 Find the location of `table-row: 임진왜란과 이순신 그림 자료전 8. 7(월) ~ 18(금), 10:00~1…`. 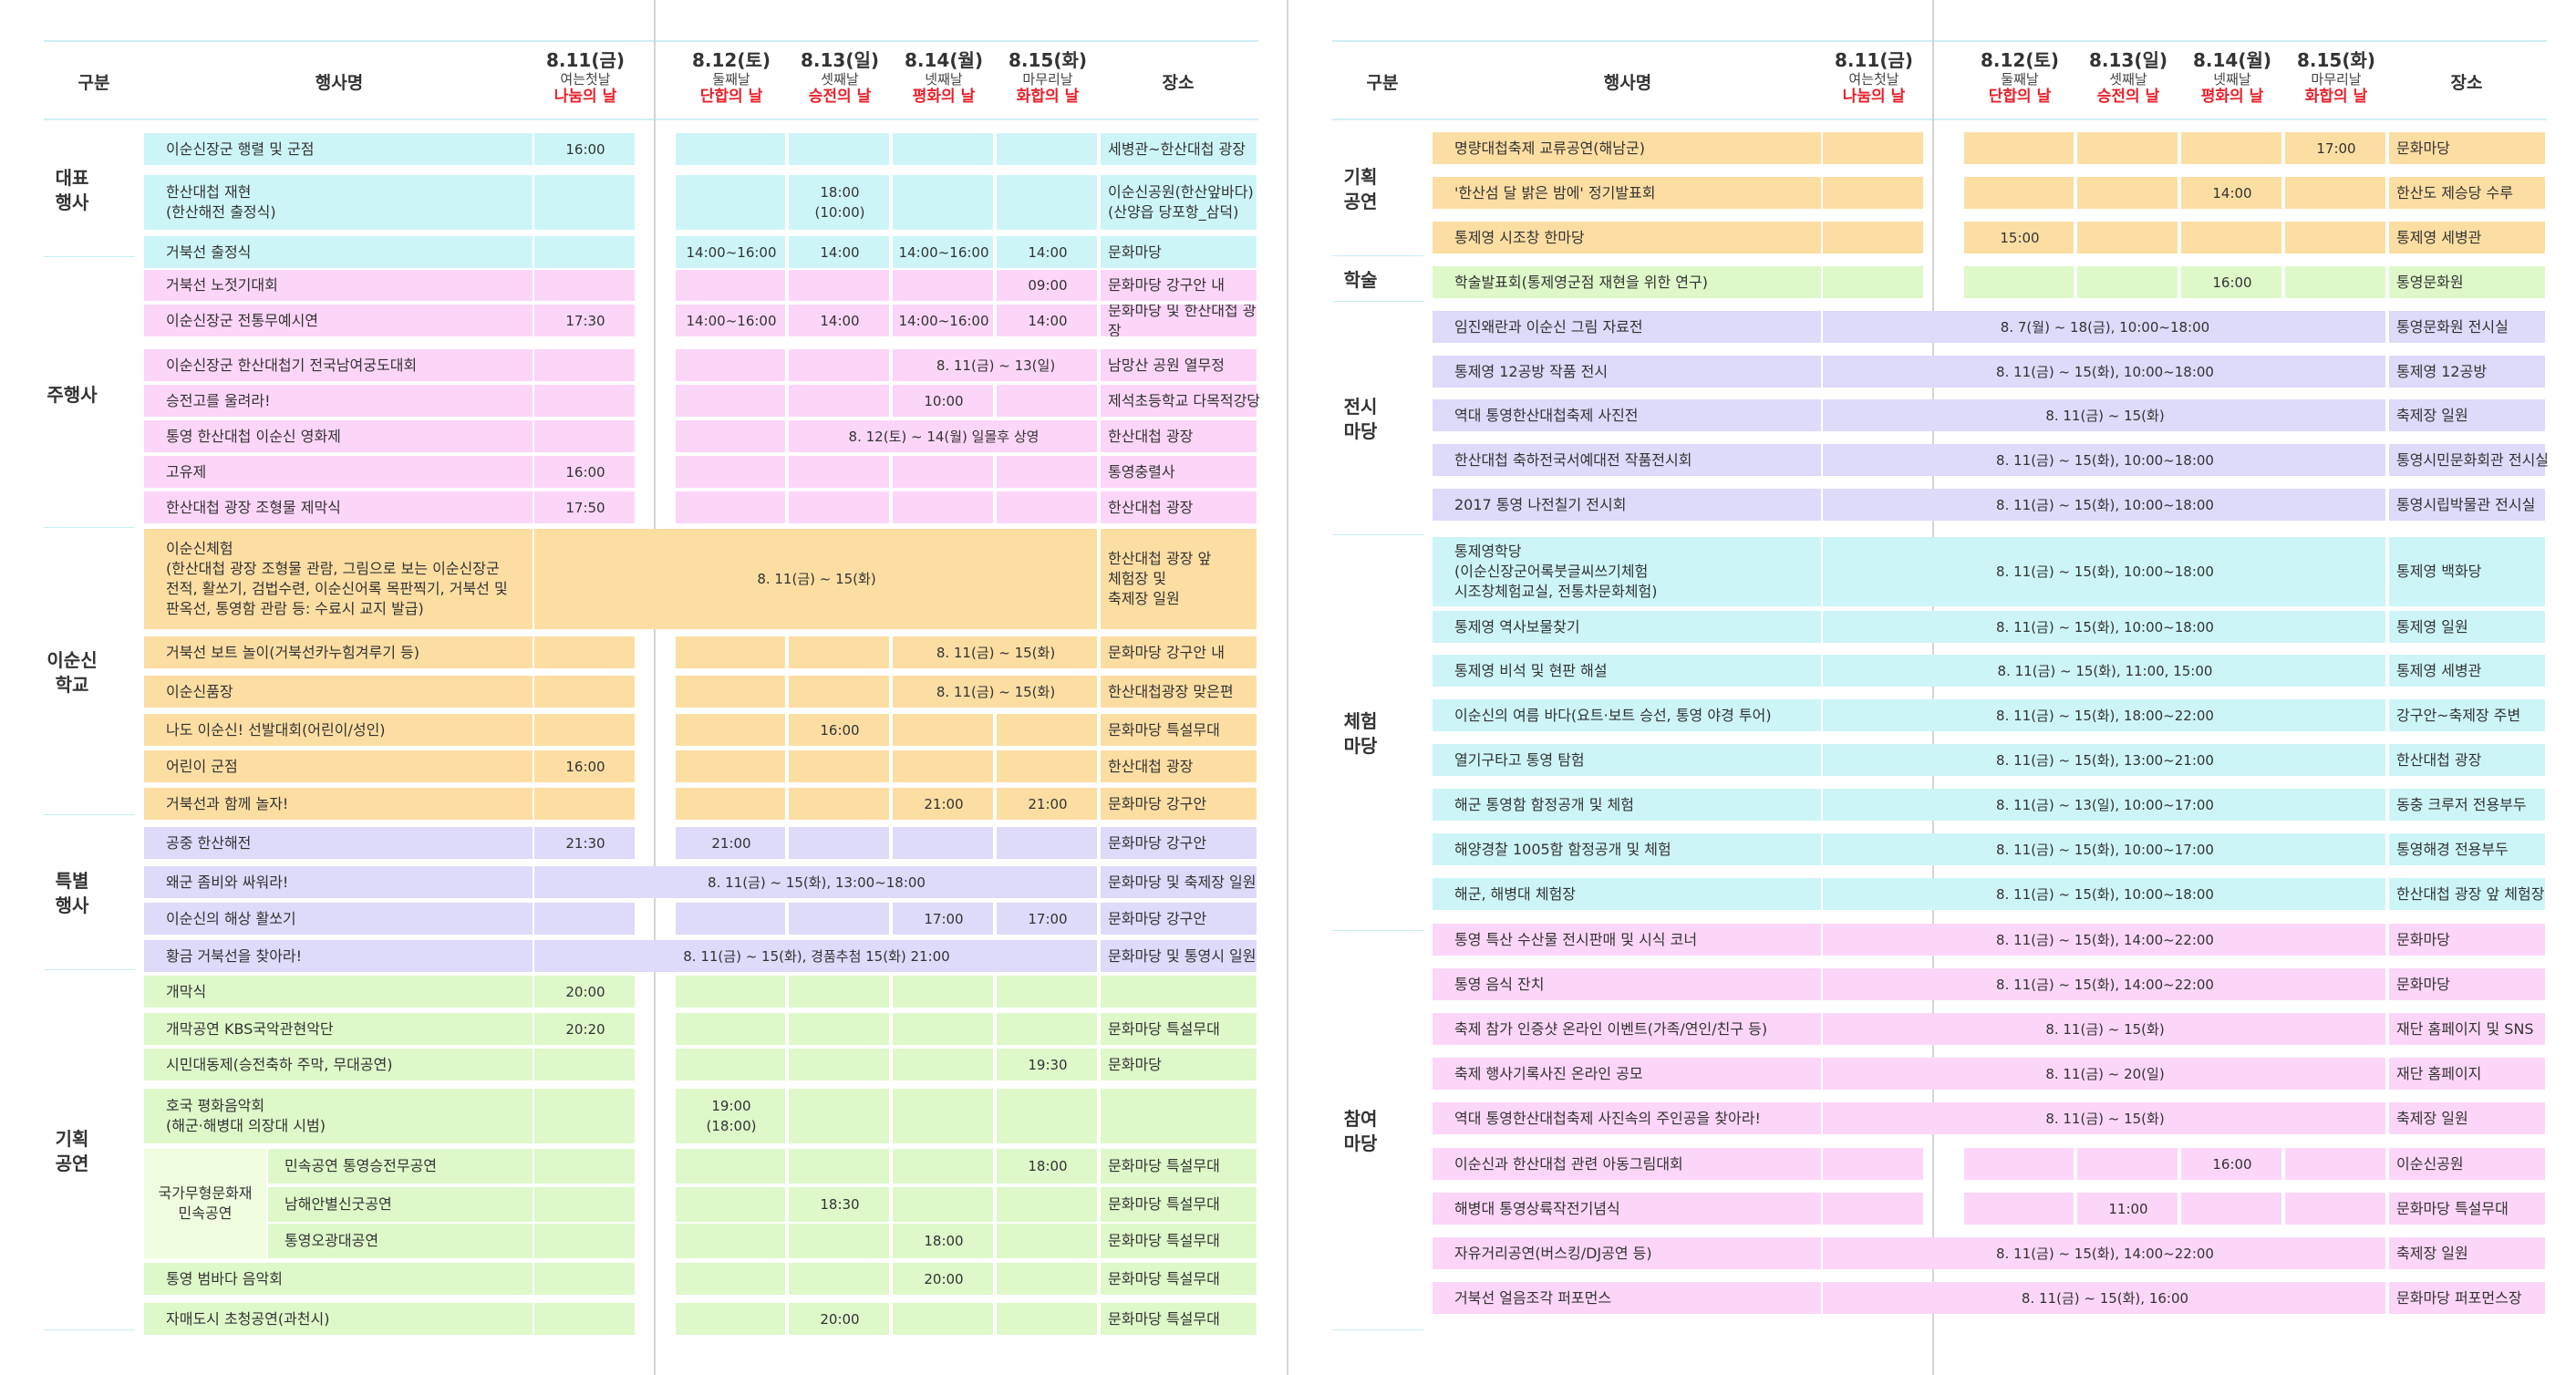

table-row: 임진왜란과 이순신 그림 자료전 8. 7(월) ~ 18(금), 10:00~1… is located at coordinates (1932, 327).